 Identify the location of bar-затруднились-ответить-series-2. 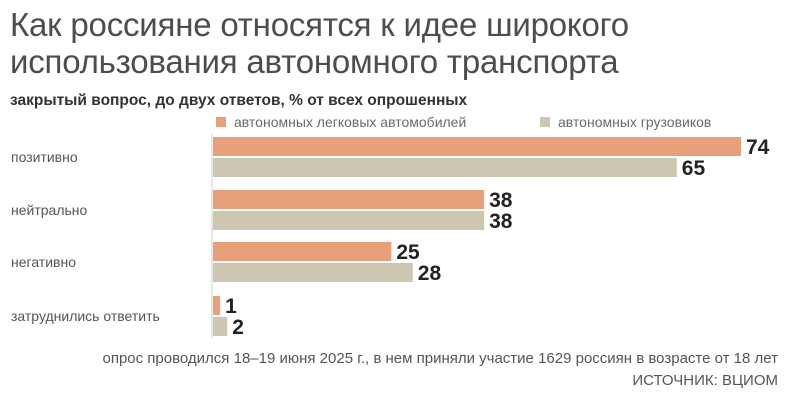
(220, 326).